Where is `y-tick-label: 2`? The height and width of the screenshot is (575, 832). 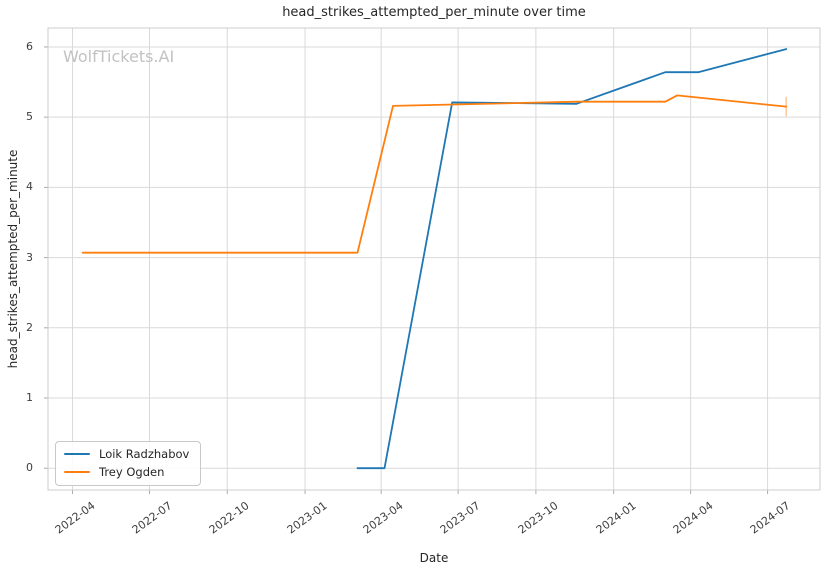
y-tick-label: 2 is located at coordinates (29, 327).